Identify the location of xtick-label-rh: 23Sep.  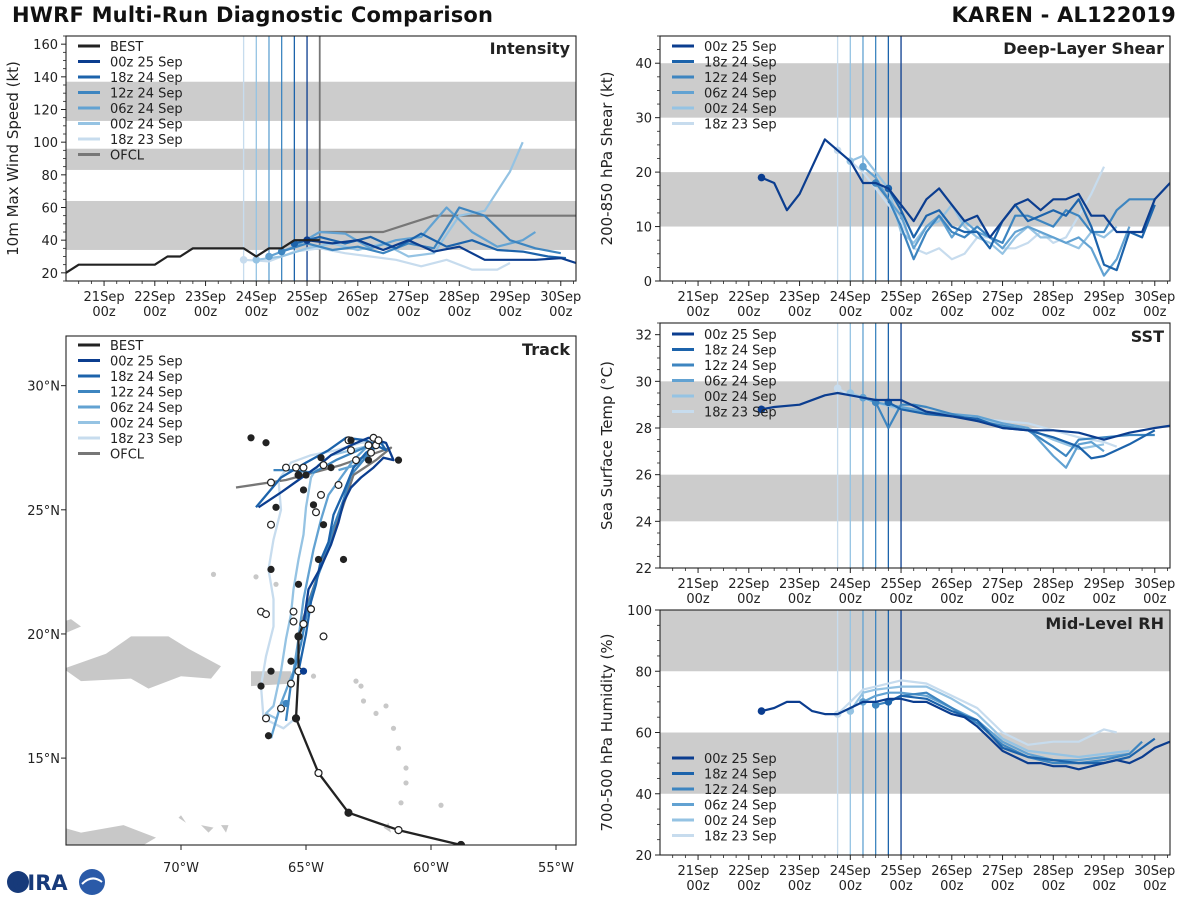
(799, 871).